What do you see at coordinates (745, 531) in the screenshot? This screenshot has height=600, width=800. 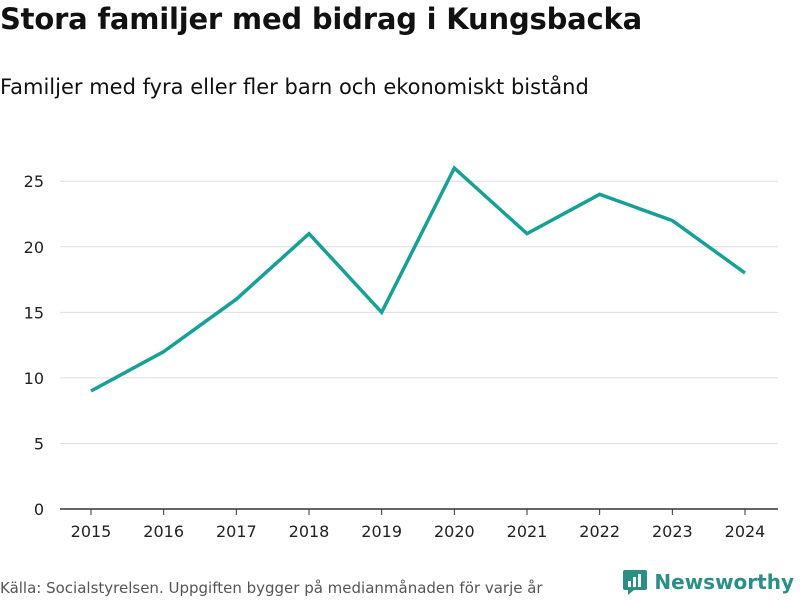 I see `x-tick-label: 2024` at bounding box center [745, 531].